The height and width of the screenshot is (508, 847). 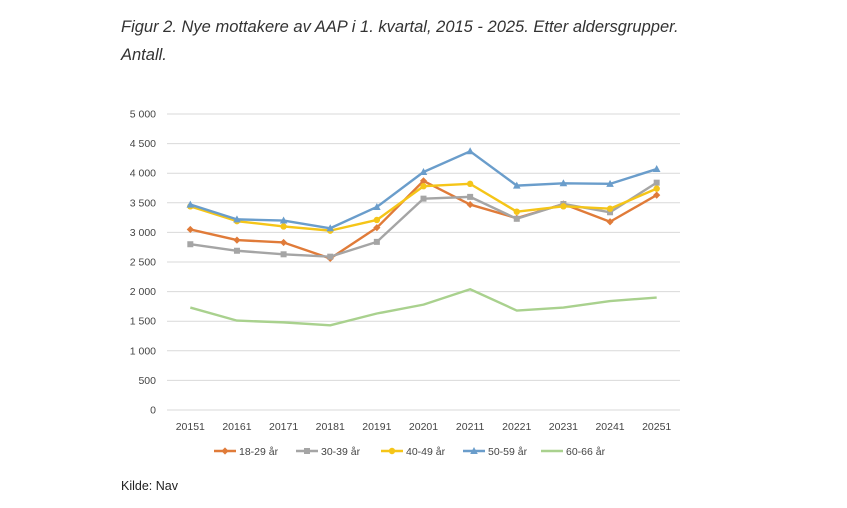 I want to click on x-tick-label: 20171, so click(x=283, y=427).